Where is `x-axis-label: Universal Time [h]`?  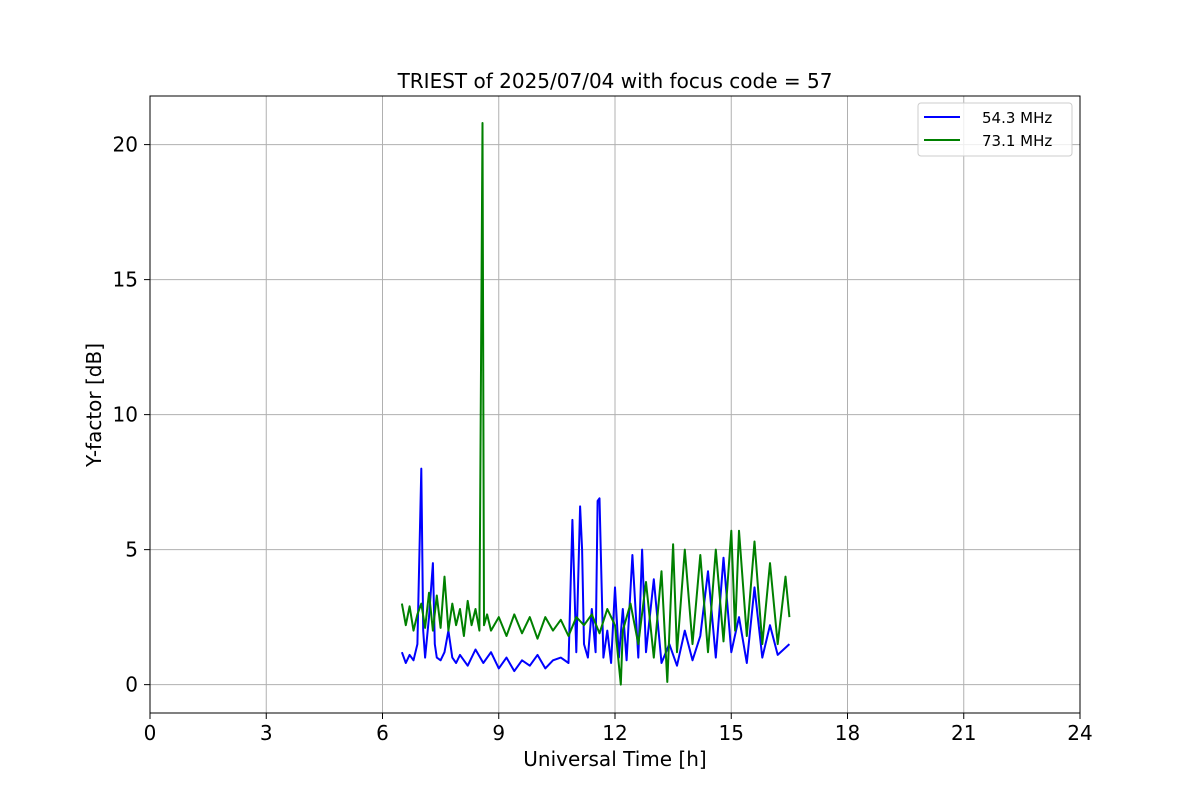 x-axis-label: Universal Time [h] is located at coordinates (614, 759).